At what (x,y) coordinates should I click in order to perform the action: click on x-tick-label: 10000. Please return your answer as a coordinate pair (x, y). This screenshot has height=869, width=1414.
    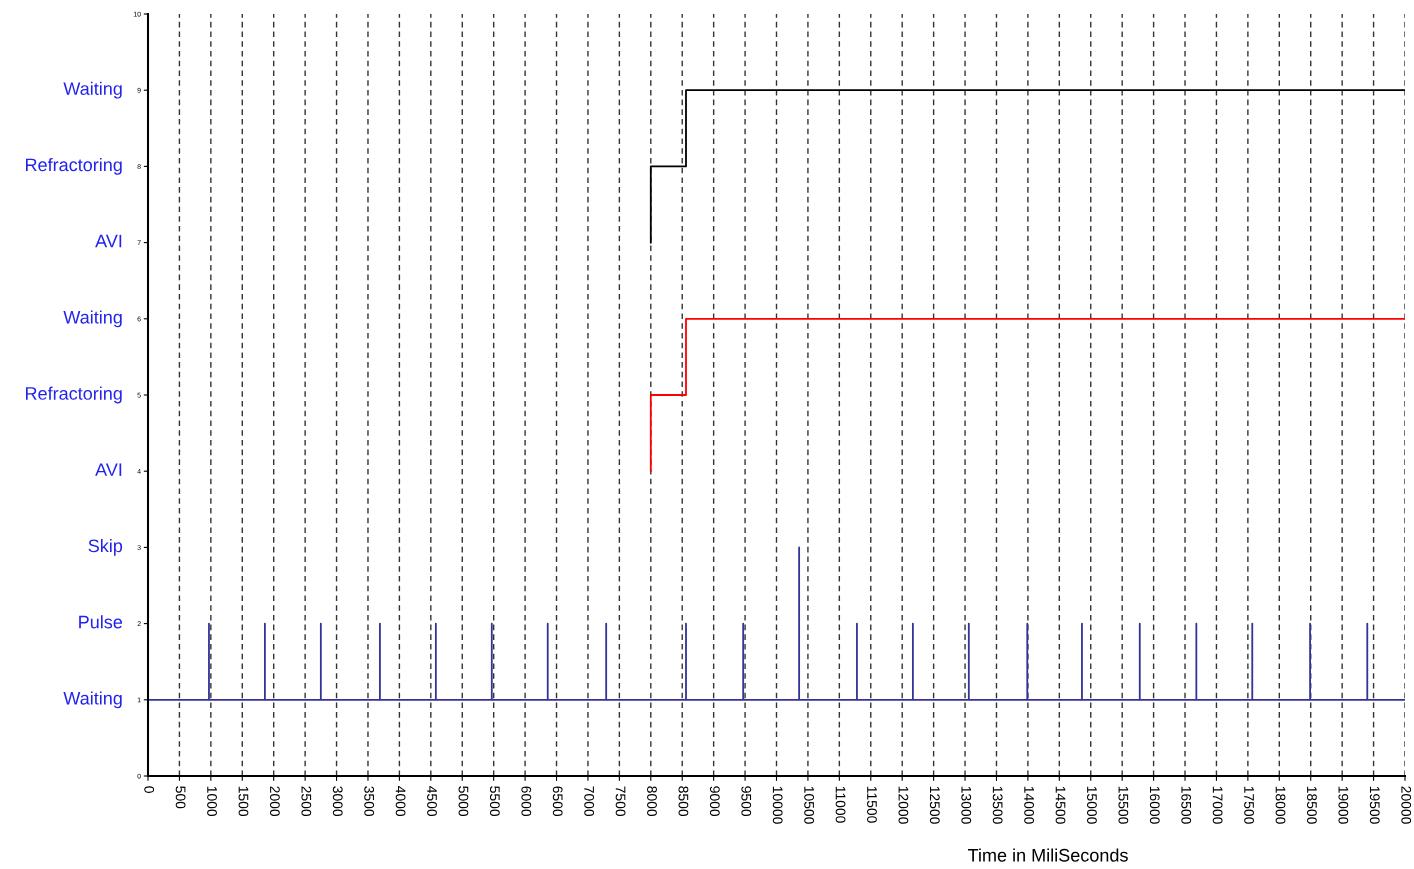
    Looking at the image, I should click on (777, 805).